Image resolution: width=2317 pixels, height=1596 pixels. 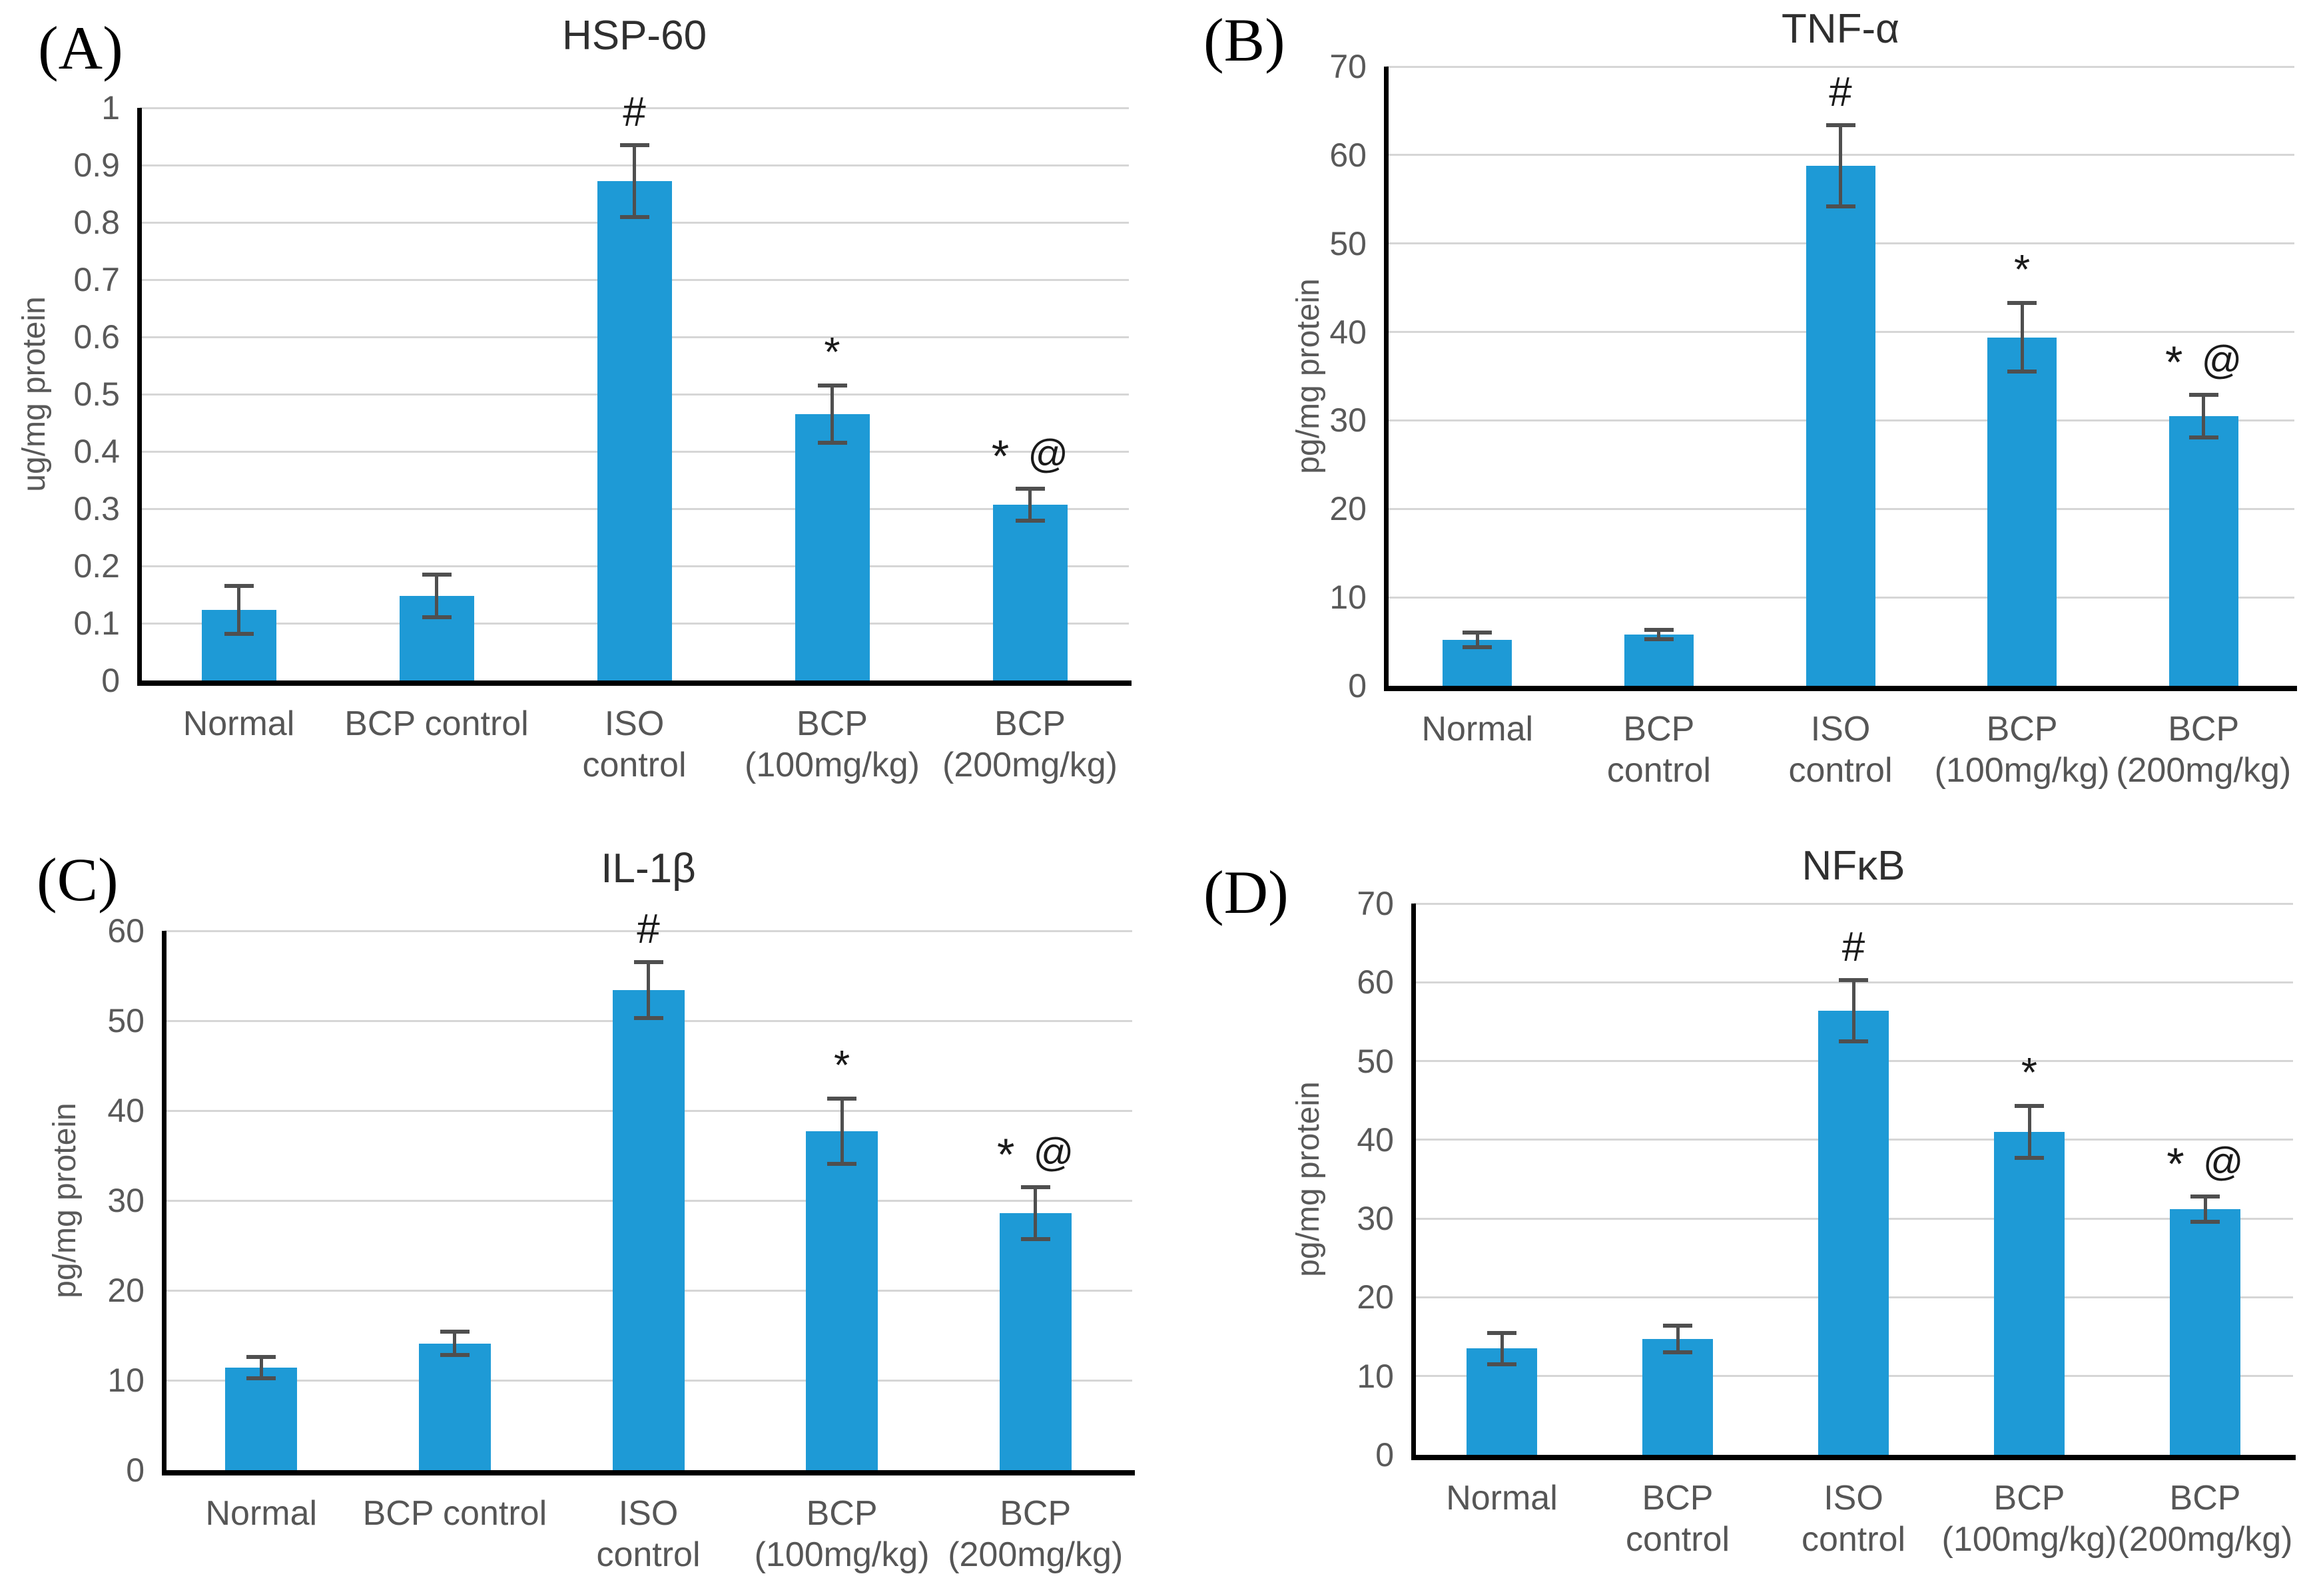 What do you see at coordinates (97, 451) in the screenshot?
I see `y-tick-label: 0.4` at bounding box center [97, 451].